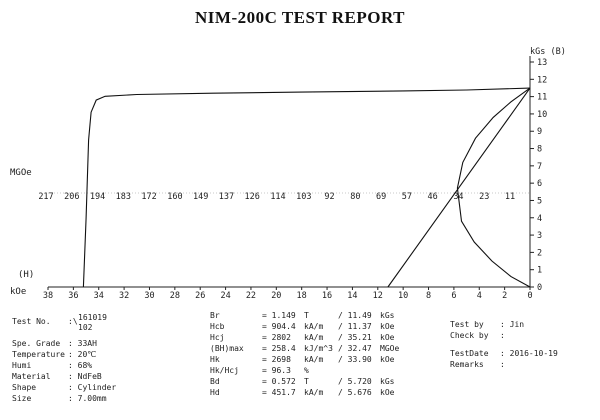 This screenshot has height=420, width=600. I want to click on sample-field-label: Temperature, so click(38, 354).